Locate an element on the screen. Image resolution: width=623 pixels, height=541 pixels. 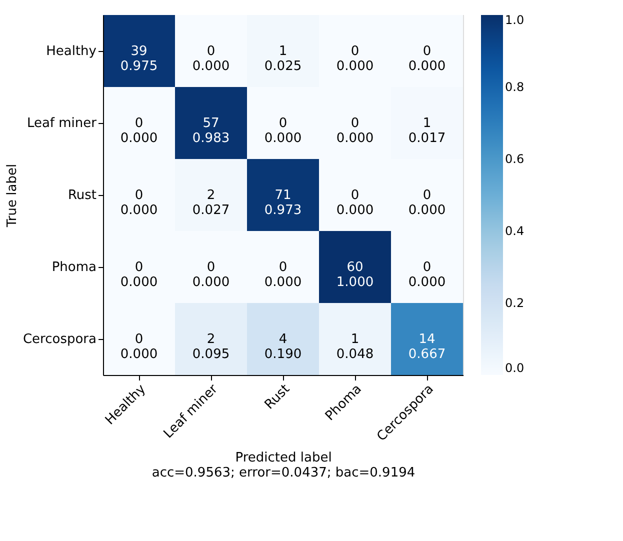
data-label: 60 1.000 is located at coordinates (355, 275).